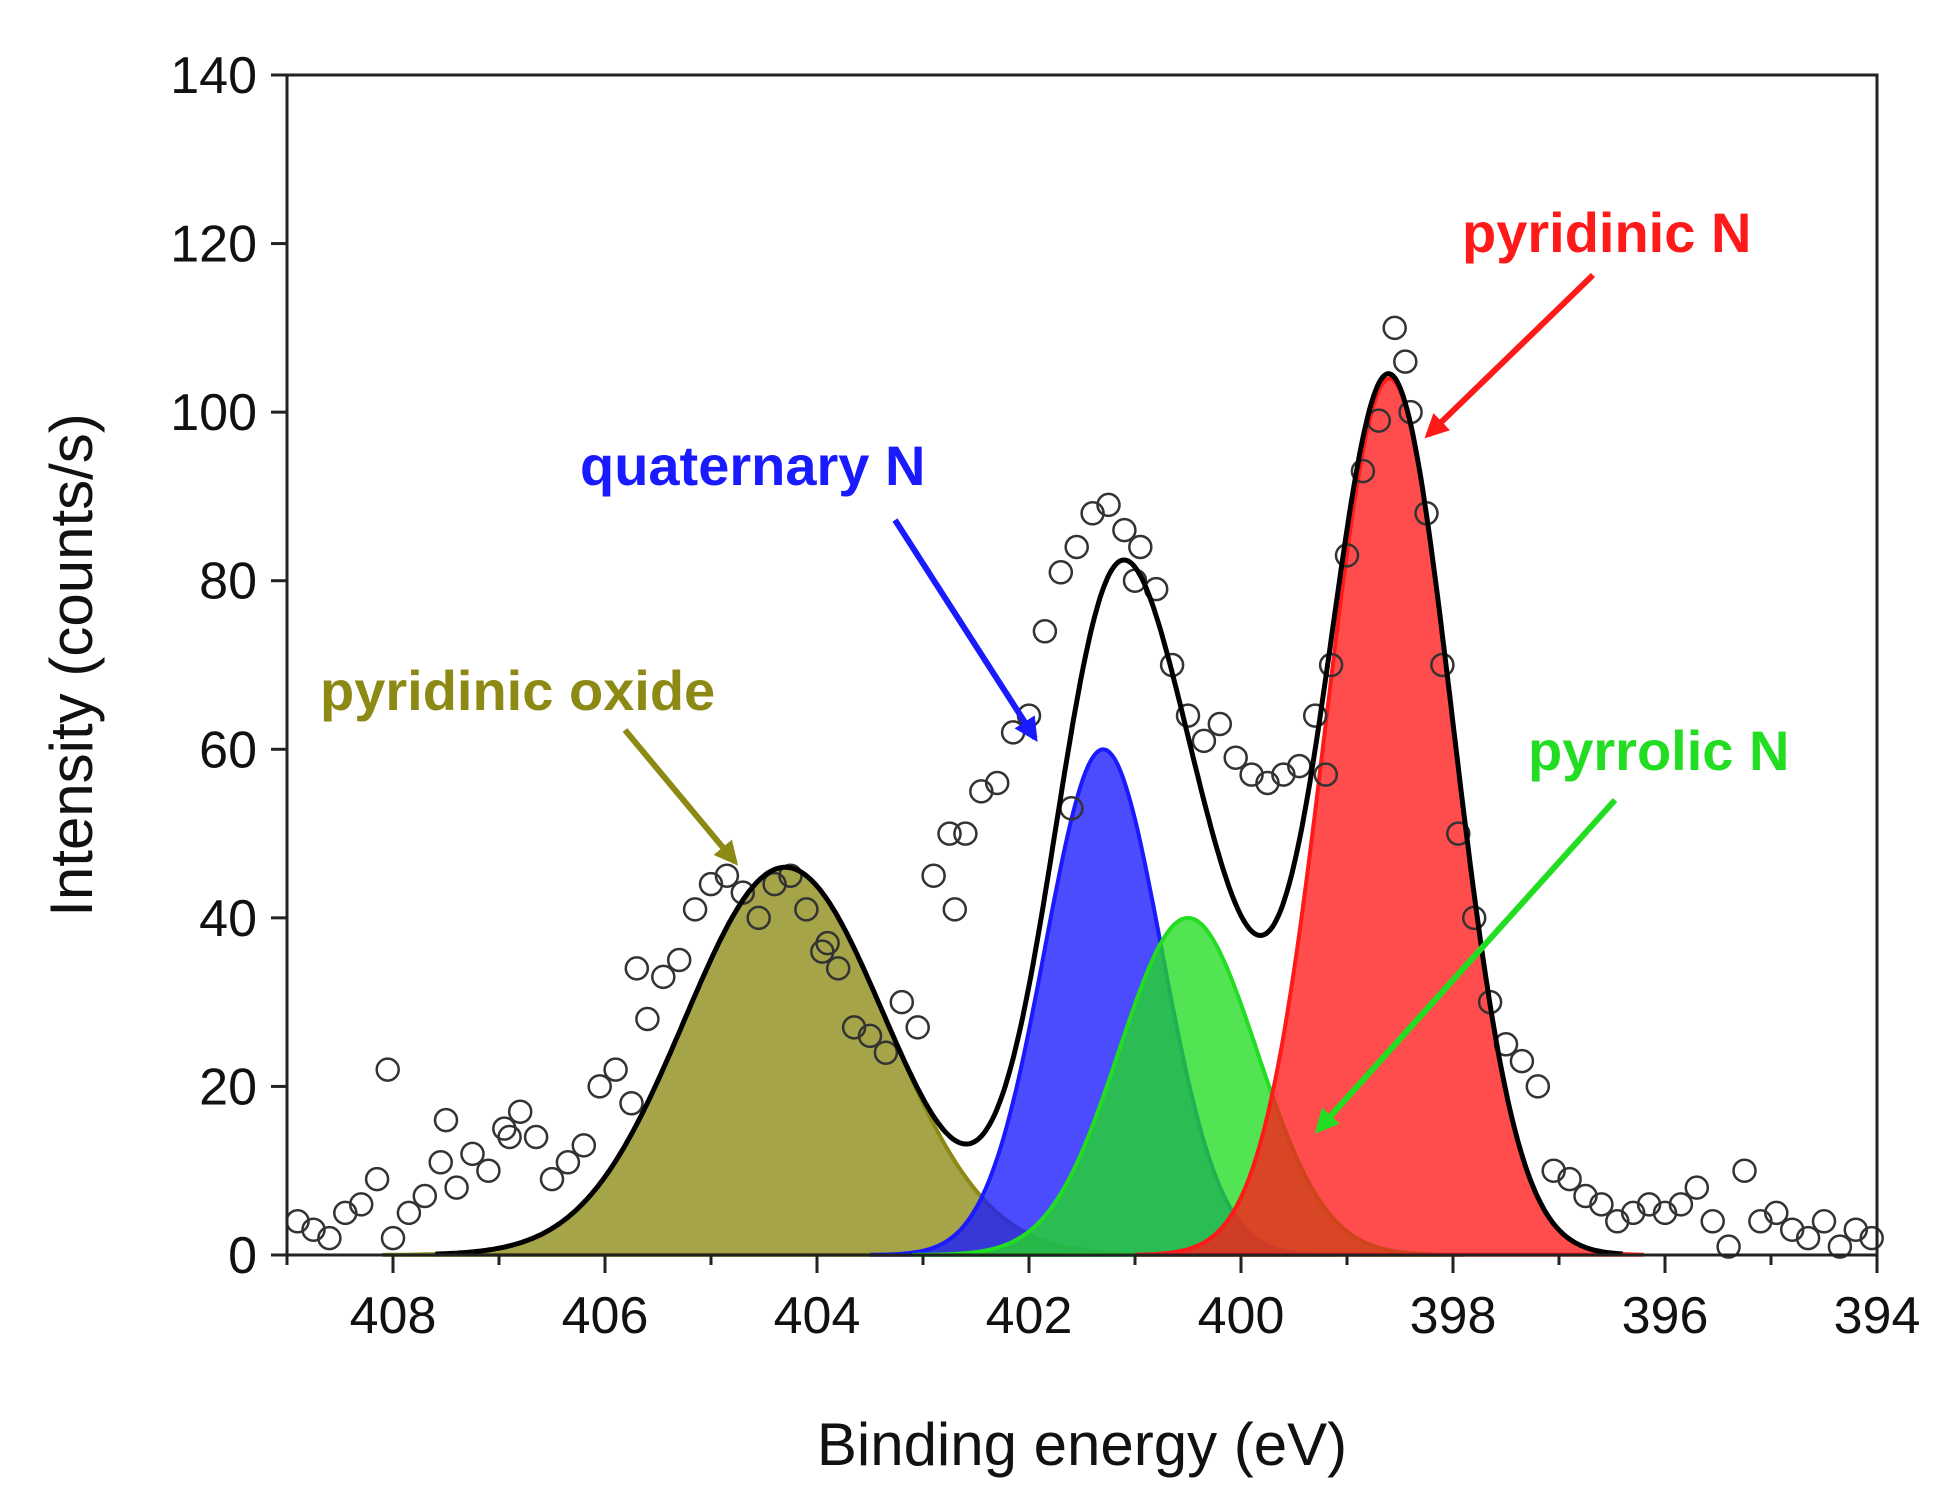  Describe the element at coordinates (1082, 1444) in the screenshot. I see `x-axis-title: Binding energy (eV)` at that location.